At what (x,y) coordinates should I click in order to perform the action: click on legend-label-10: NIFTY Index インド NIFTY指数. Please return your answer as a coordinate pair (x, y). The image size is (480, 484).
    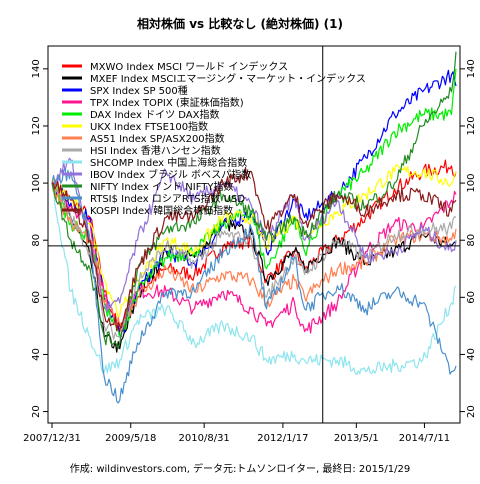
    Looking at the image, I should click on (162, 186).